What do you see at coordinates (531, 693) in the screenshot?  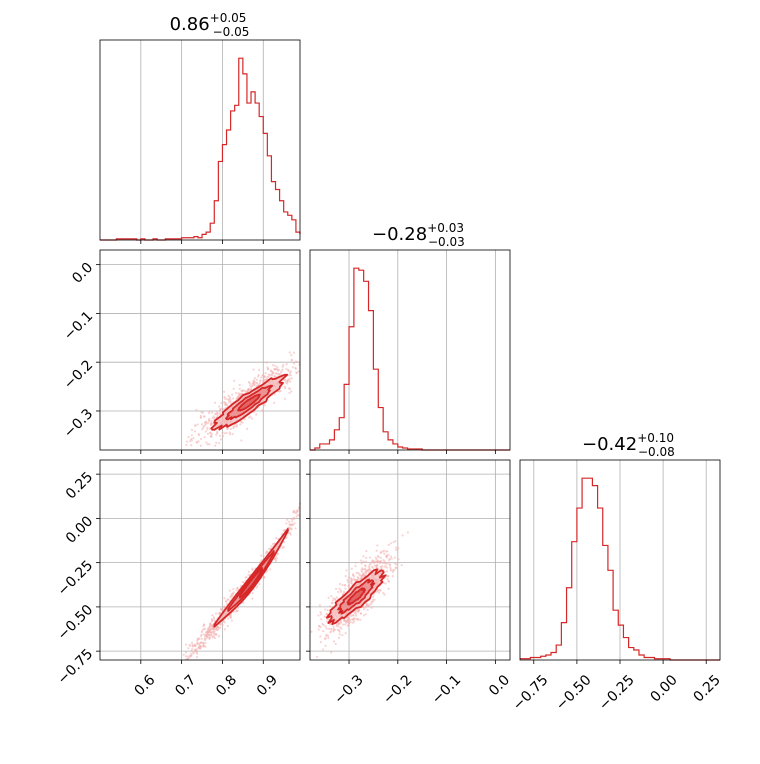 I see `diag-3-xlabel-0: −0.75` at bounding box center [531, 693].